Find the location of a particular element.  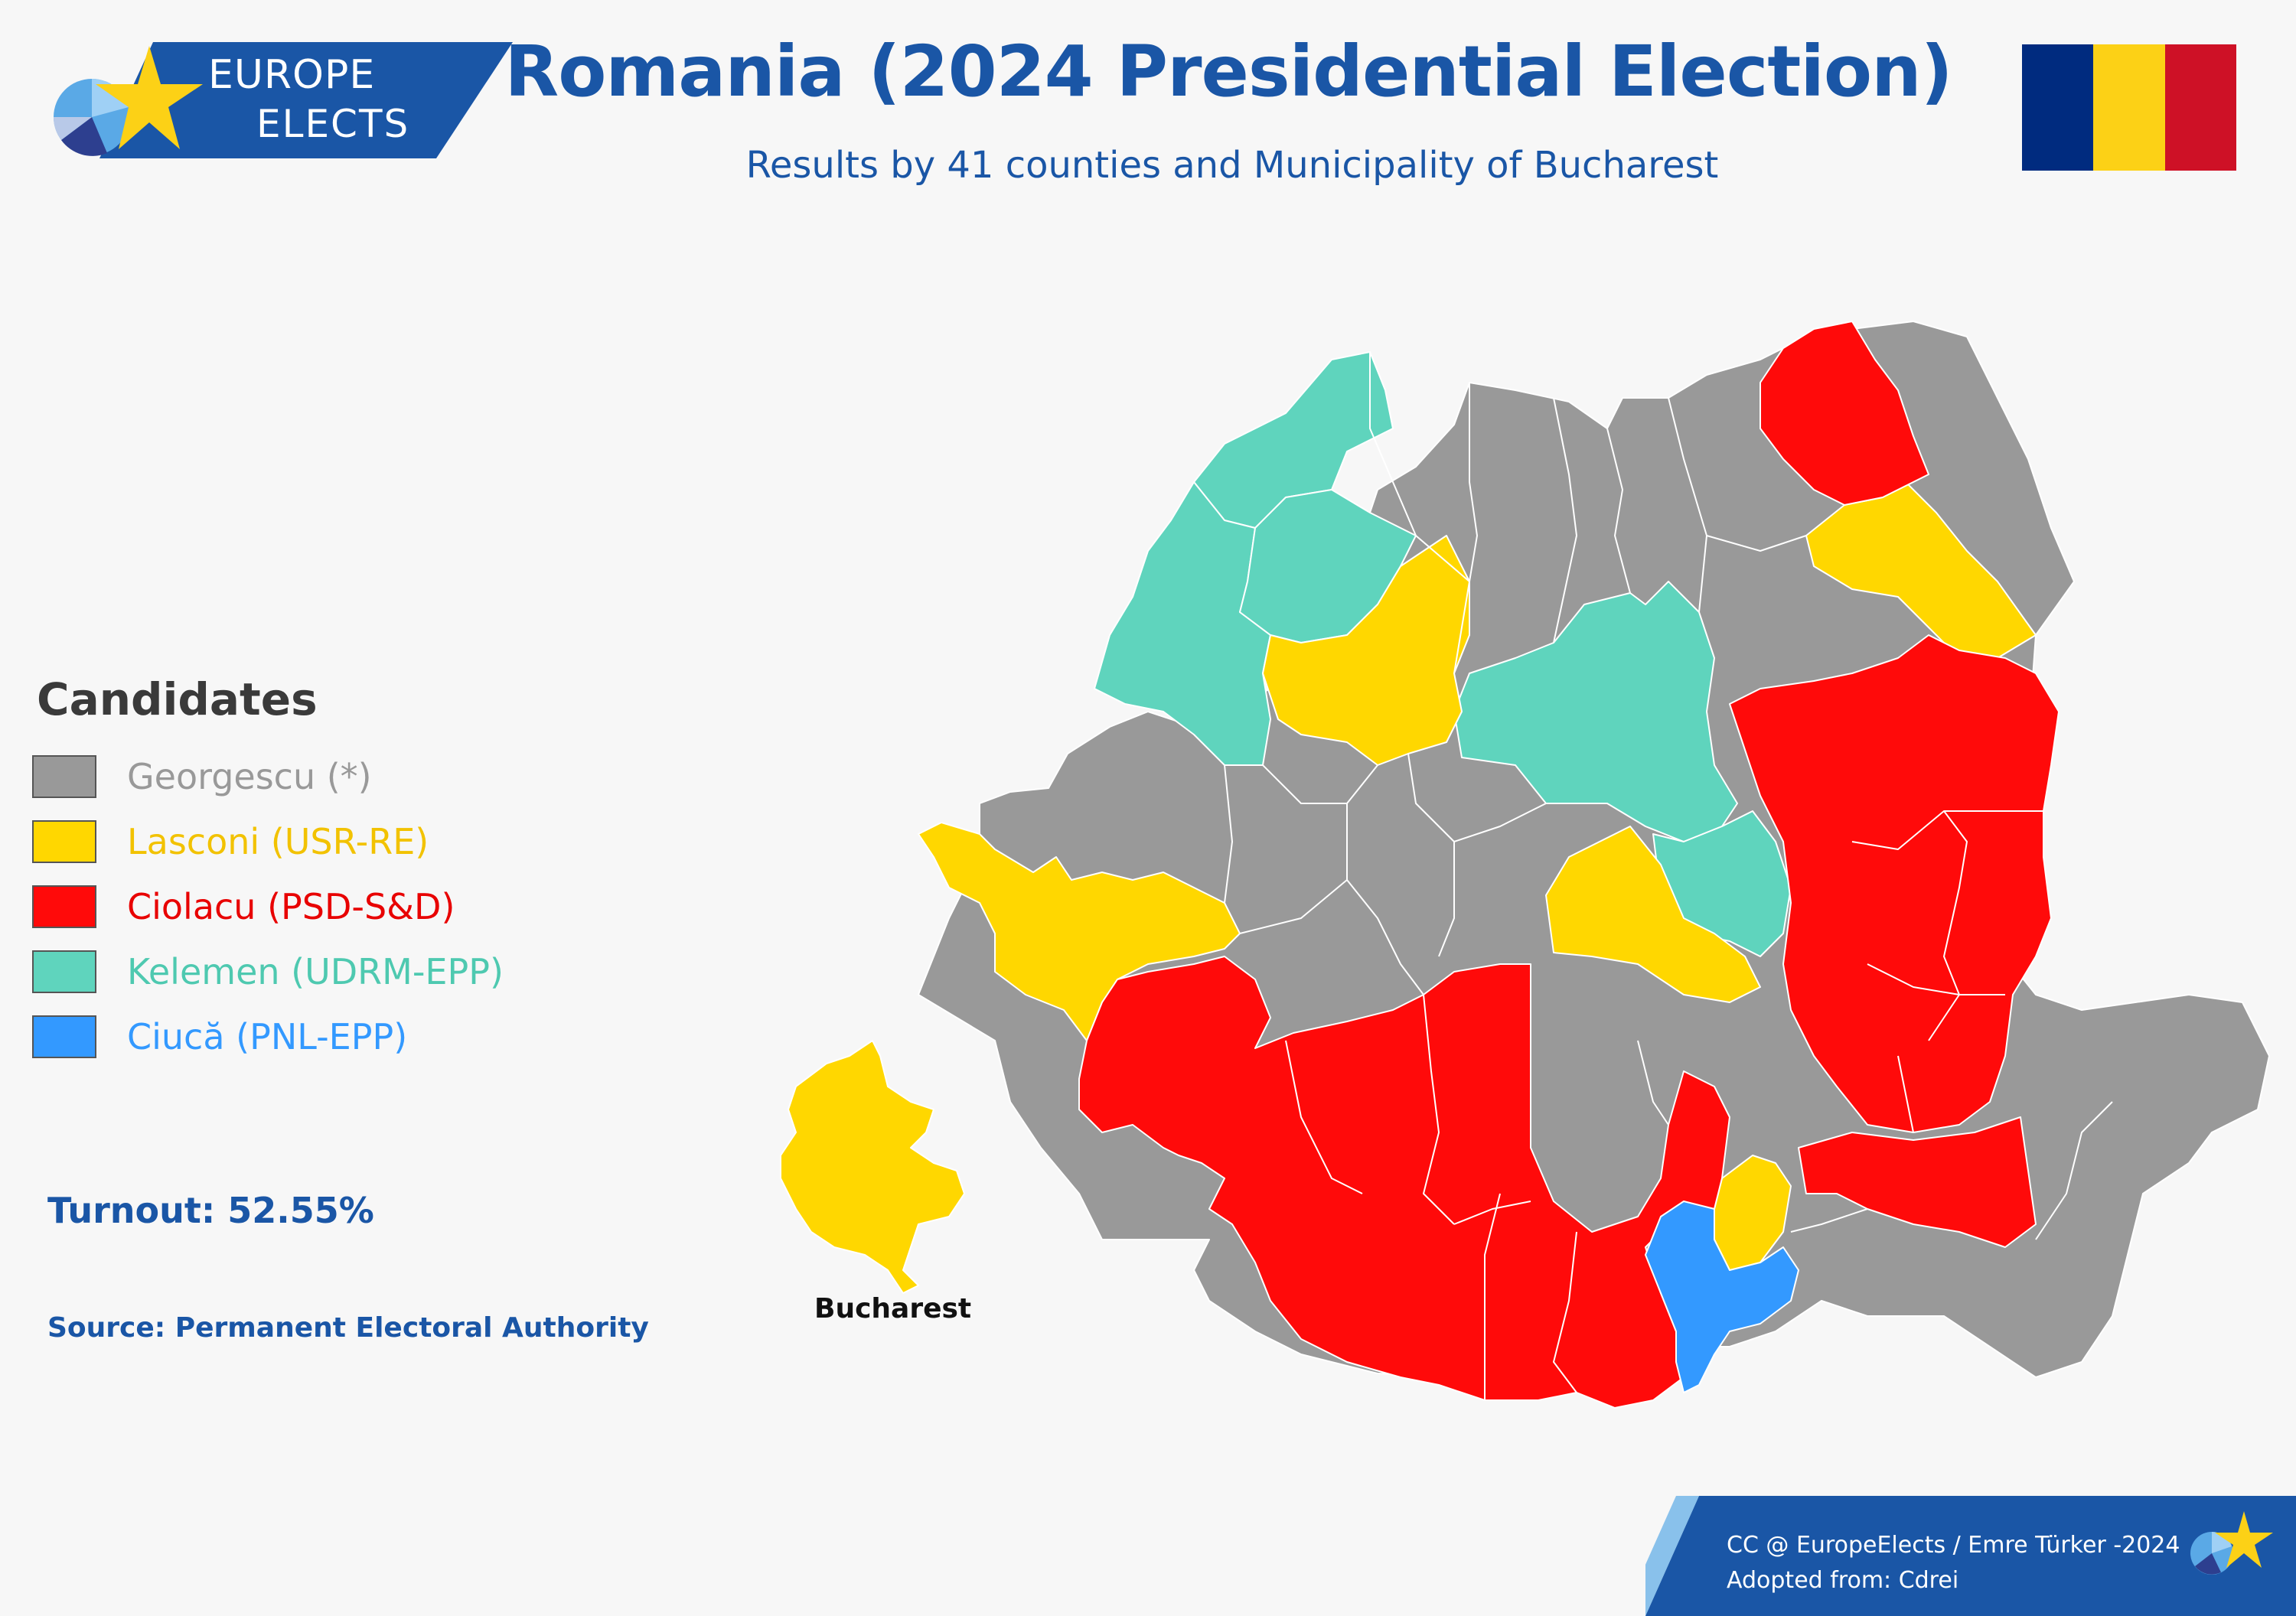

county-brasov-lasconi is located at coordinates (1653, 914).